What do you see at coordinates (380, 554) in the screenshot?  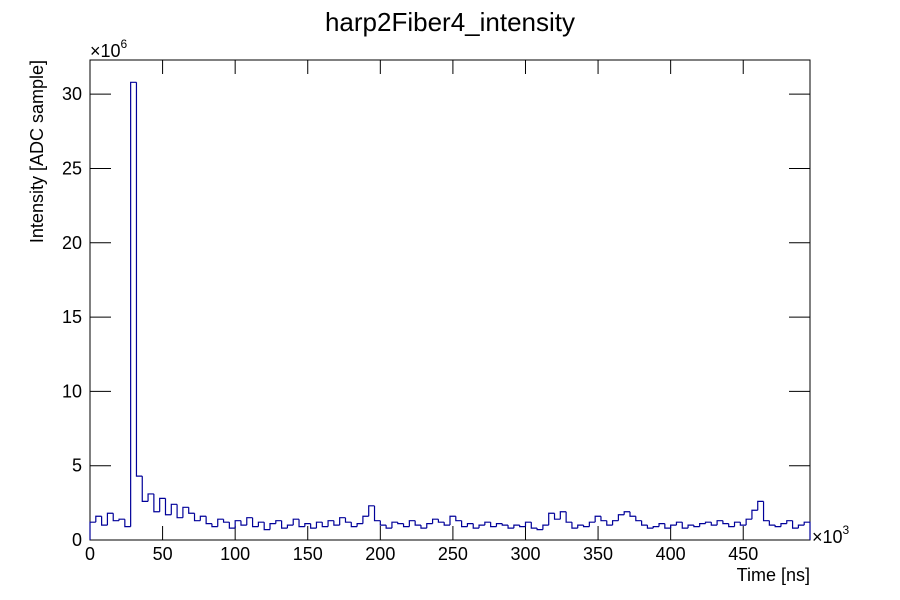 I see `x-tick-label: 200` at bounding box center [380, 554].